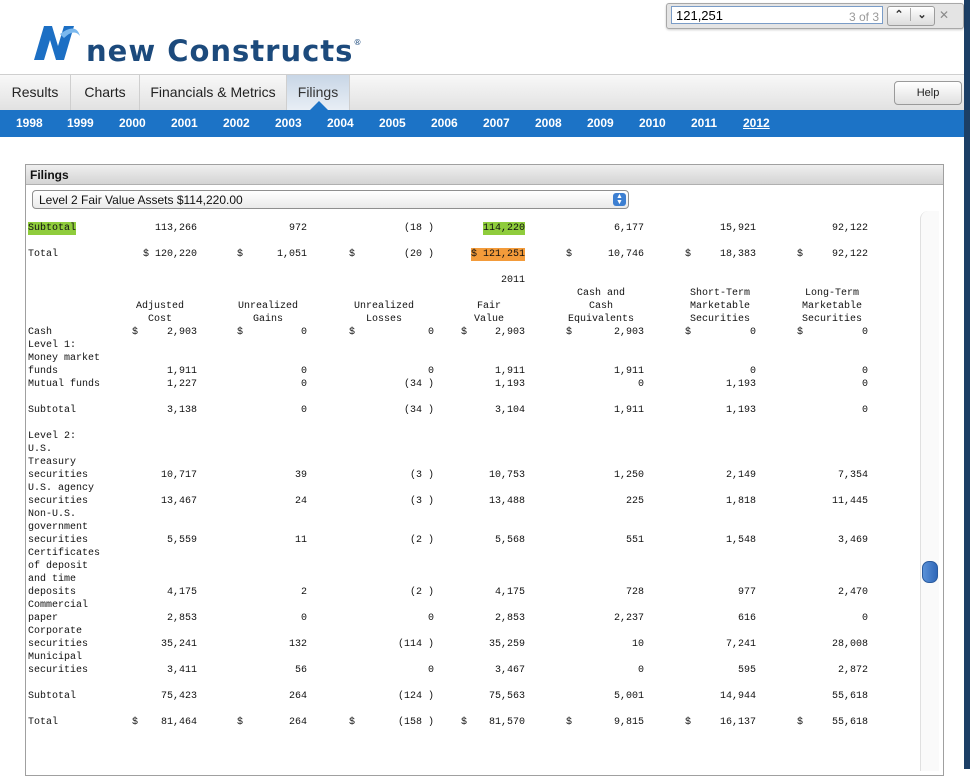  I want to click on table-cell: 10,753, so click(506, 475).